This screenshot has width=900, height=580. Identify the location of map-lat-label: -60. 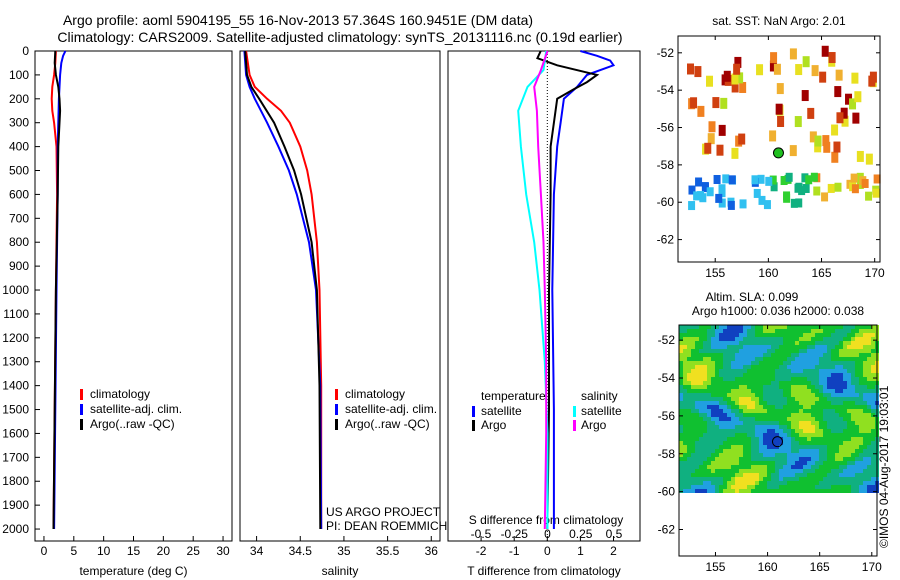
(667, 492).